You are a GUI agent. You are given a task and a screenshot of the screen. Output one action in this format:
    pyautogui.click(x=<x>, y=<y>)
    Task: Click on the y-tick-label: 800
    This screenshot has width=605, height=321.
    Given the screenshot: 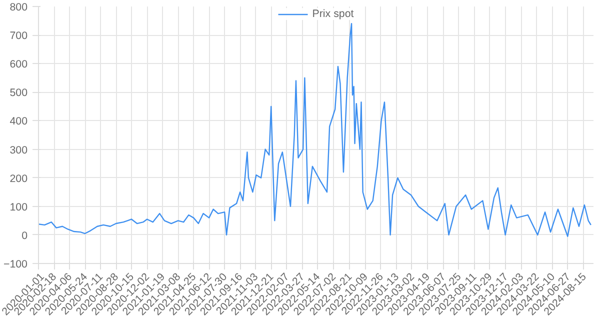 What is the action you would take?
    pyautogui.click(x=19, y=8)
    